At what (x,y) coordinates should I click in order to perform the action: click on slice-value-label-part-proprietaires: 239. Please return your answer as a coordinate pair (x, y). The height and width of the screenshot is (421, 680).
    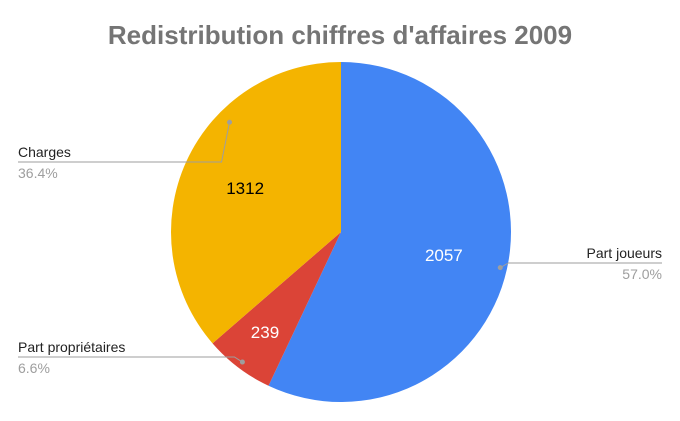
    Looking at the image, I should click on (265, 332).